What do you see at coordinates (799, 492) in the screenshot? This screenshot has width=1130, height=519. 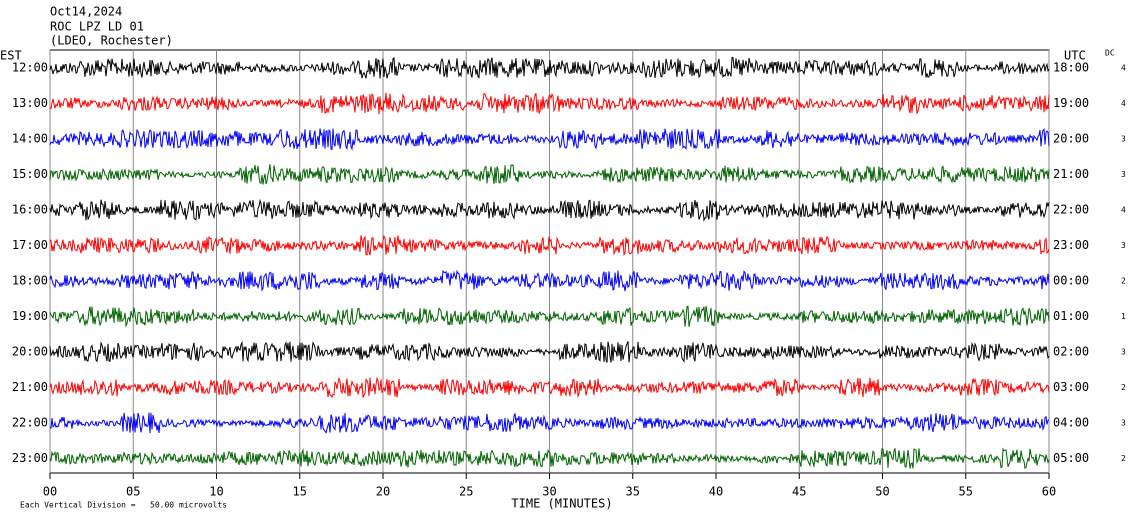 I see `x-tick-label: 45` at bounding box center [799, 492].